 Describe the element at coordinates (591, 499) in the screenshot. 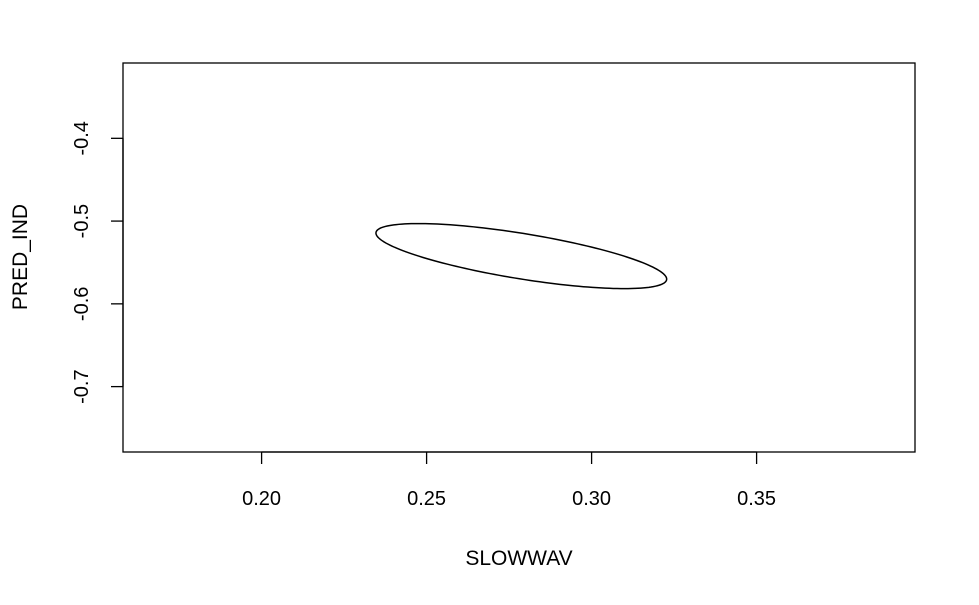

I see `x-tick-label: 0.30` at that location.